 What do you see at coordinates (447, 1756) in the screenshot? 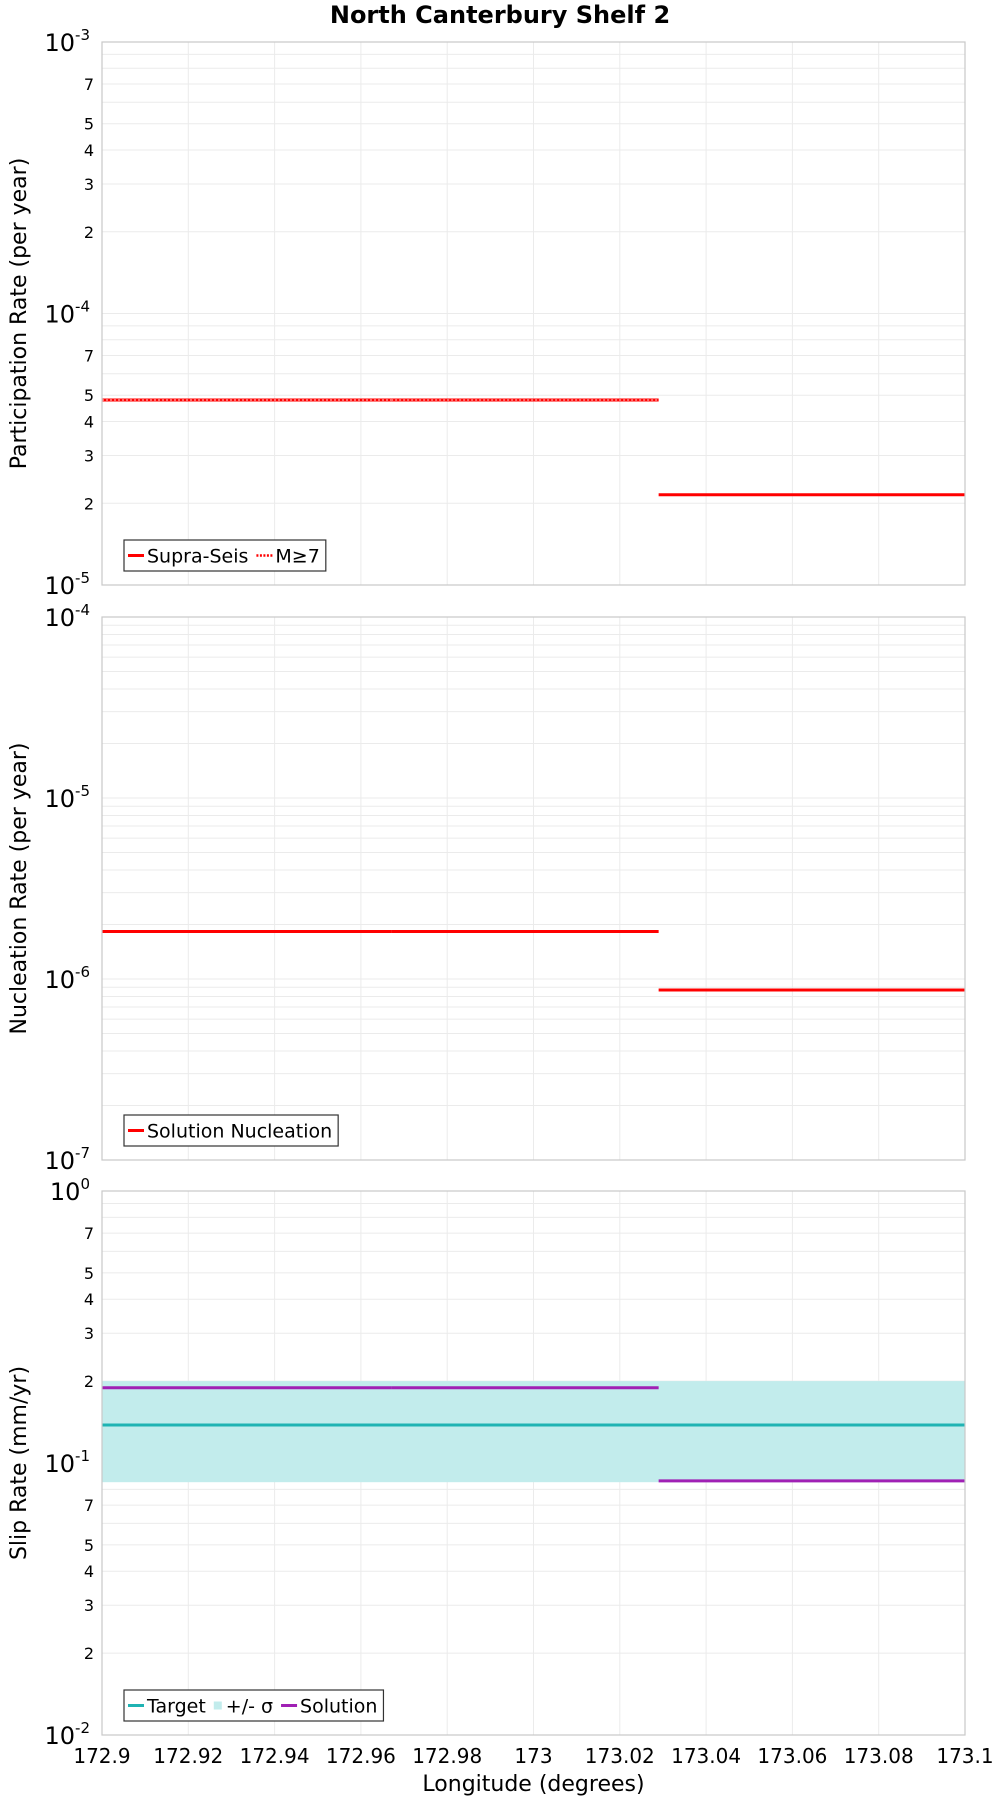
I see `x-tick-label: 172.98` at bounding box center [447, 1756].